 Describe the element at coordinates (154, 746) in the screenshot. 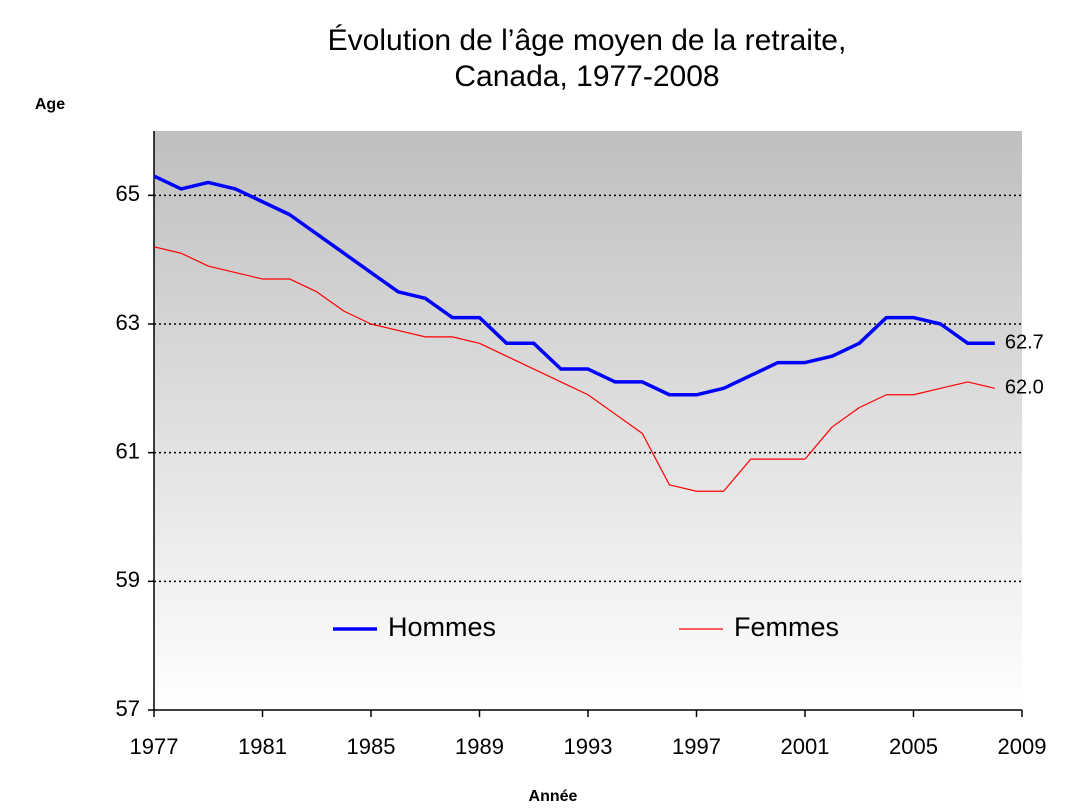

I see `x-tick-label: 1977` at that location.